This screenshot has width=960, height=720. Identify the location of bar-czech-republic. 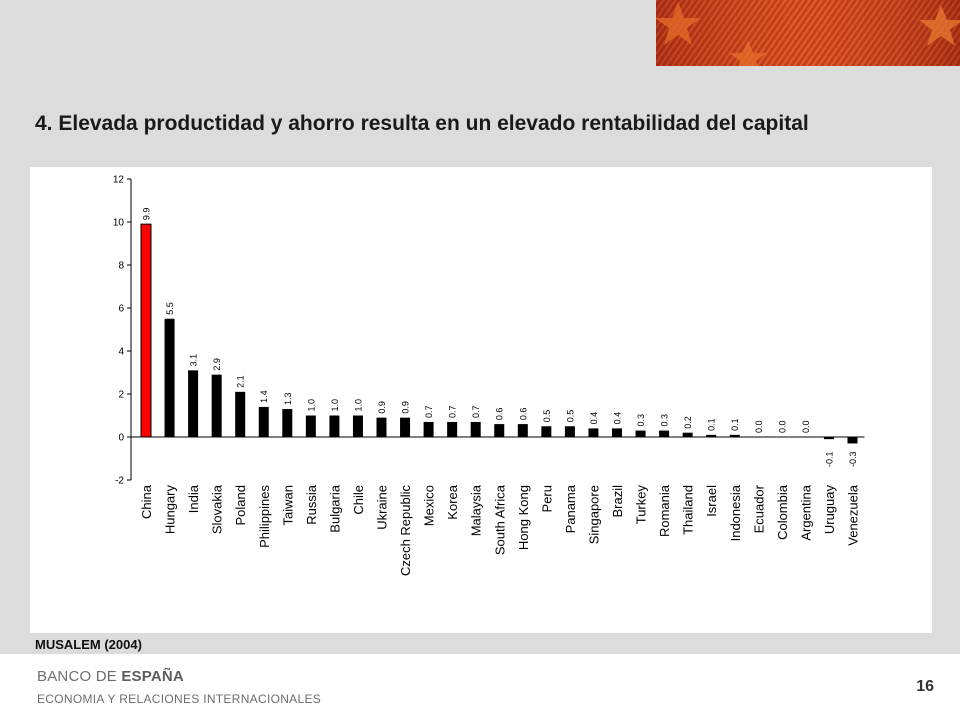
(405, 427).